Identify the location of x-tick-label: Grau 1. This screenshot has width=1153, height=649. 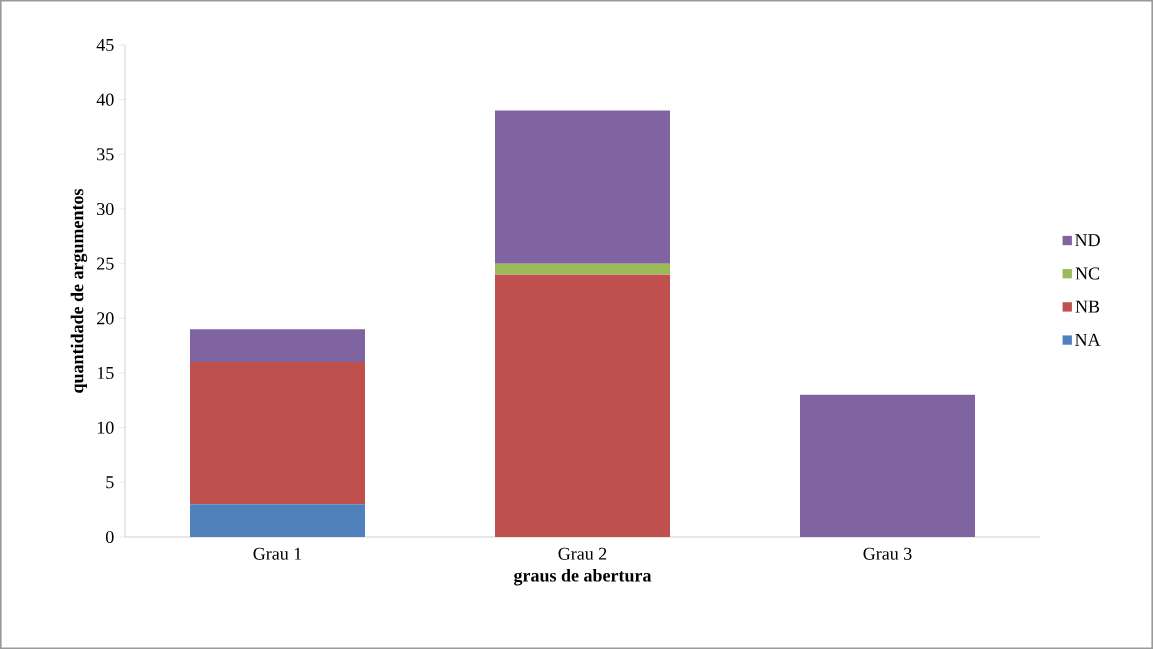
(277, 553).